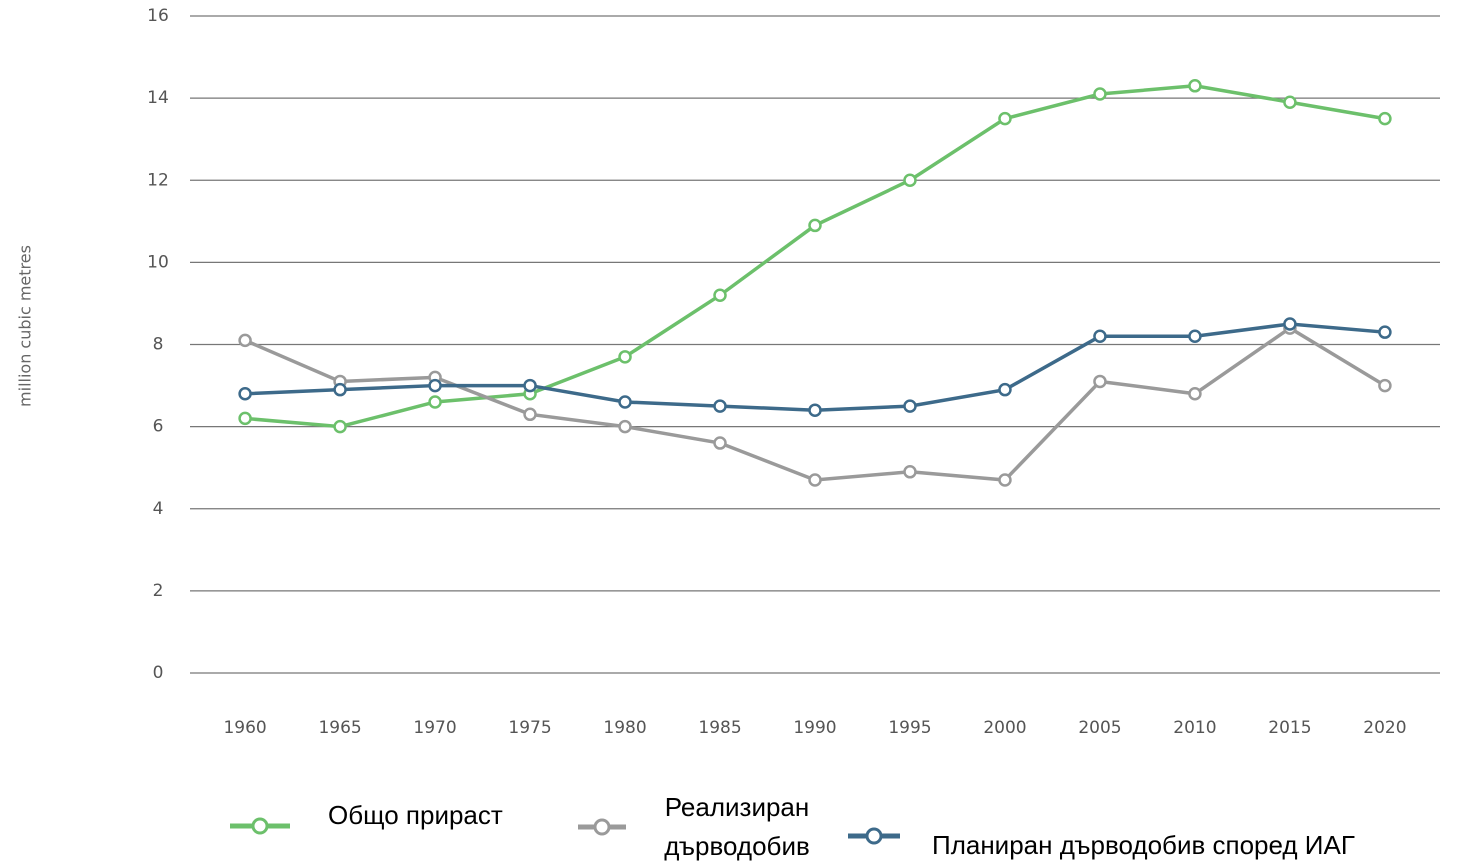 This screenshot has height=864, width=1460. Describe the element at coordinates (158, 16) in the screenshot. I see `y-tick-label: 16` at that location.